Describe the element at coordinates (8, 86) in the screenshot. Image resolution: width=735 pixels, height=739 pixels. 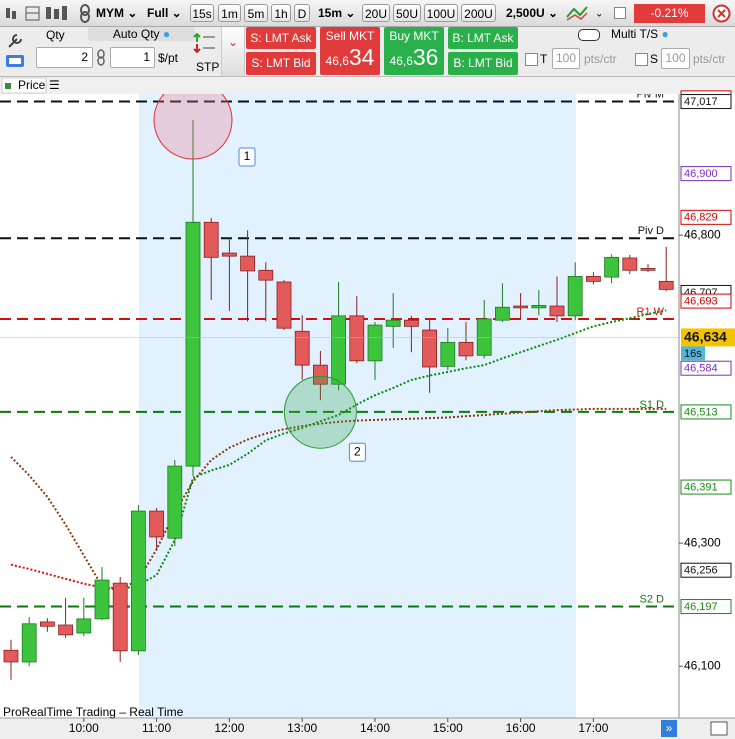
I see `tab-icon` at that location.